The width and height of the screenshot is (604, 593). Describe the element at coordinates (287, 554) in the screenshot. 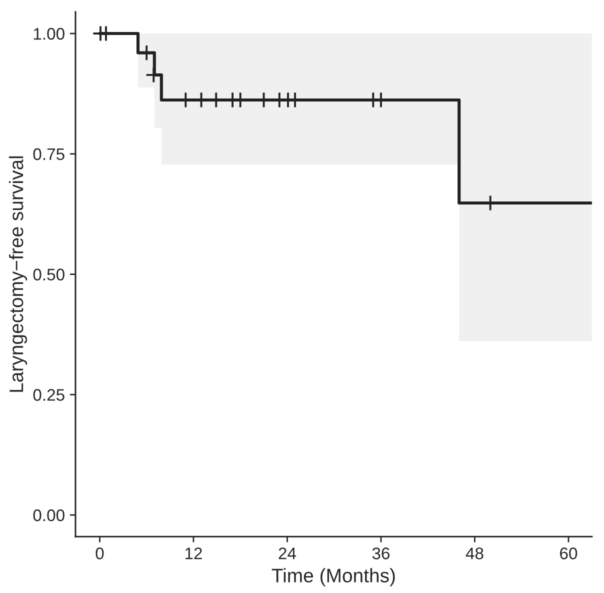

I see `x-tick-label: 24` at that location.